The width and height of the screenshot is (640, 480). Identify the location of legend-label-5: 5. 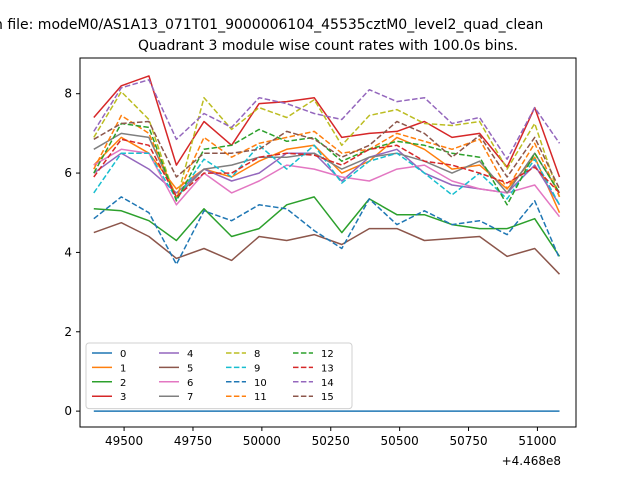
(190, 368).